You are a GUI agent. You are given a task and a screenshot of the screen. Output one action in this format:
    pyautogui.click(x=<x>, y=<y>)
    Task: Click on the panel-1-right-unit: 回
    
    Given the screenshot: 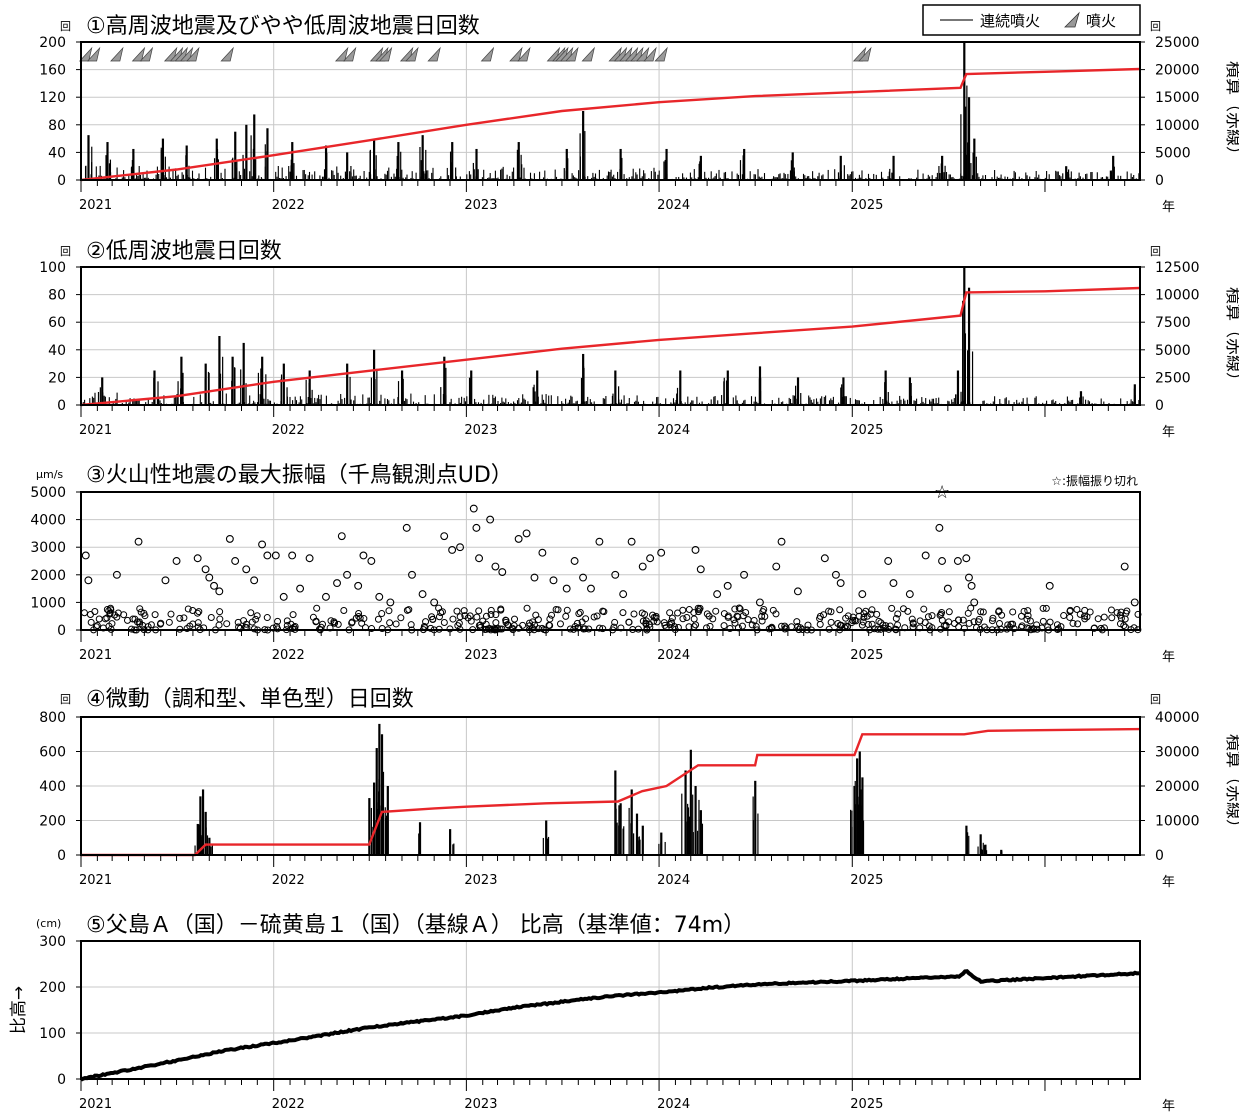 What is the action you would take?
    pyautogui.click(x=1155, y=26)
    